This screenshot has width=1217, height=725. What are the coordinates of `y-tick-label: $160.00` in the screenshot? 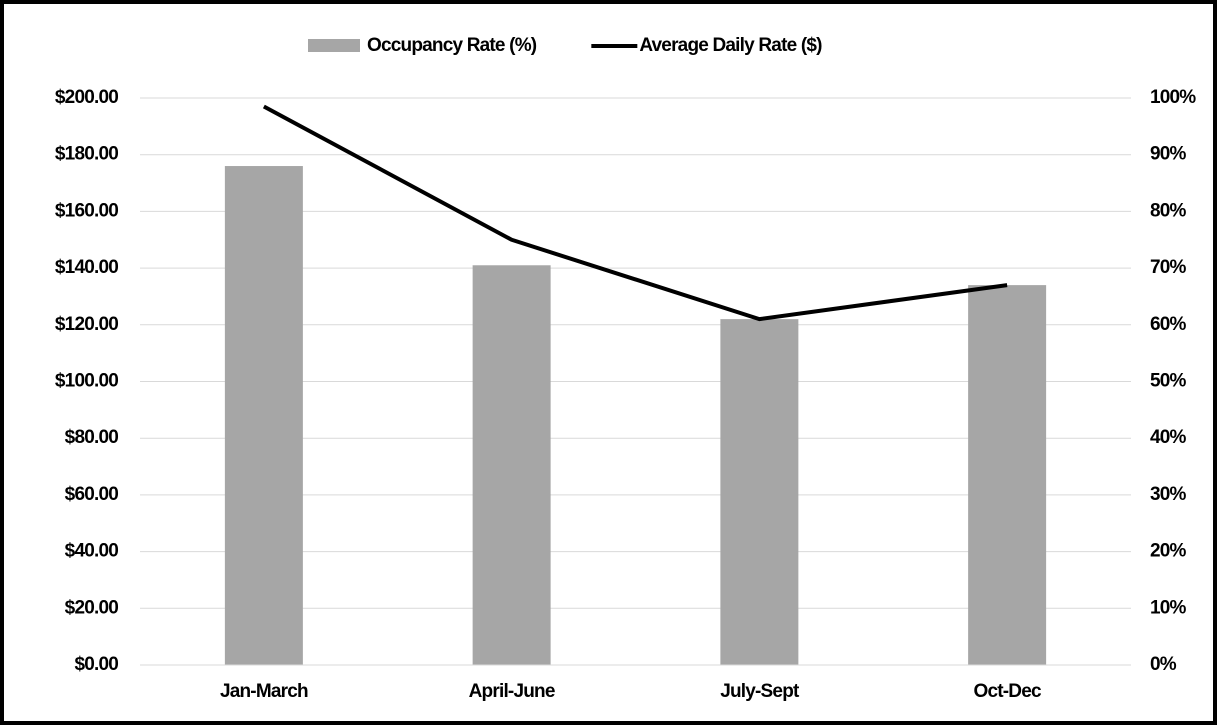 It's located at (86, 210).